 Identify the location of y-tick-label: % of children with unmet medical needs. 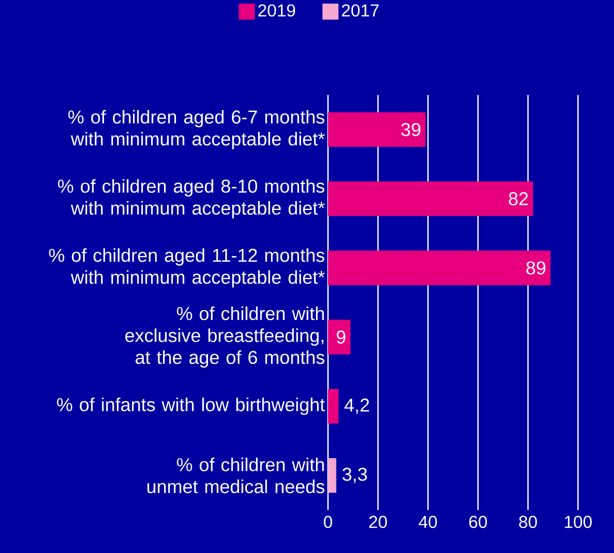
(235, 476).